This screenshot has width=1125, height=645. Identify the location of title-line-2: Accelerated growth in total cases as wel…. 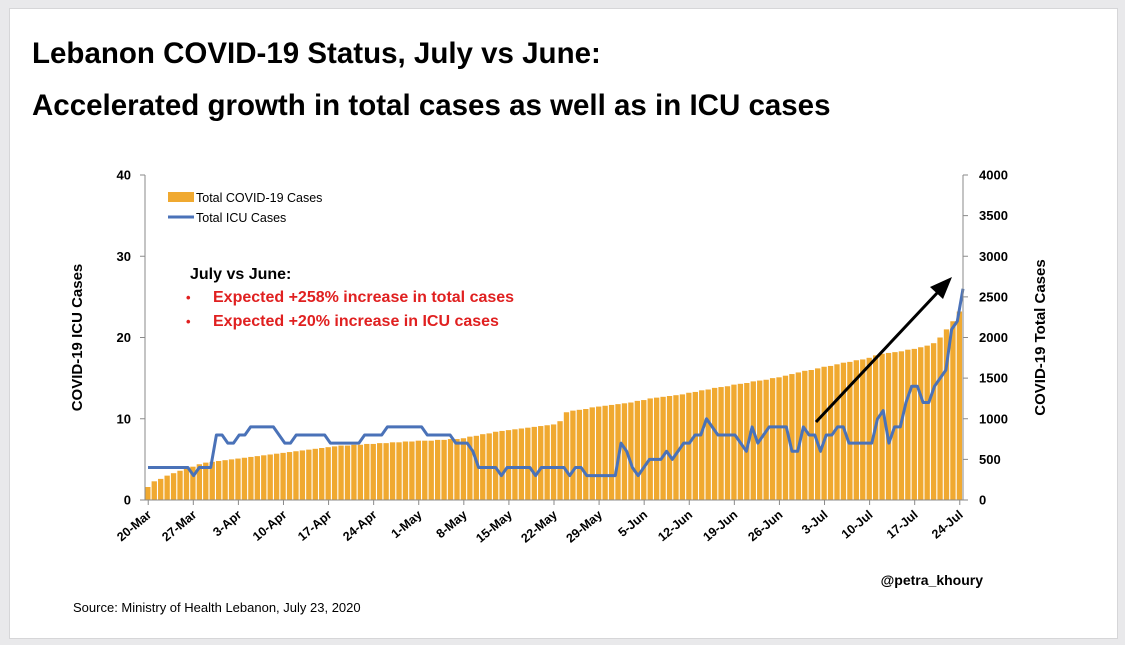
(431, 105).